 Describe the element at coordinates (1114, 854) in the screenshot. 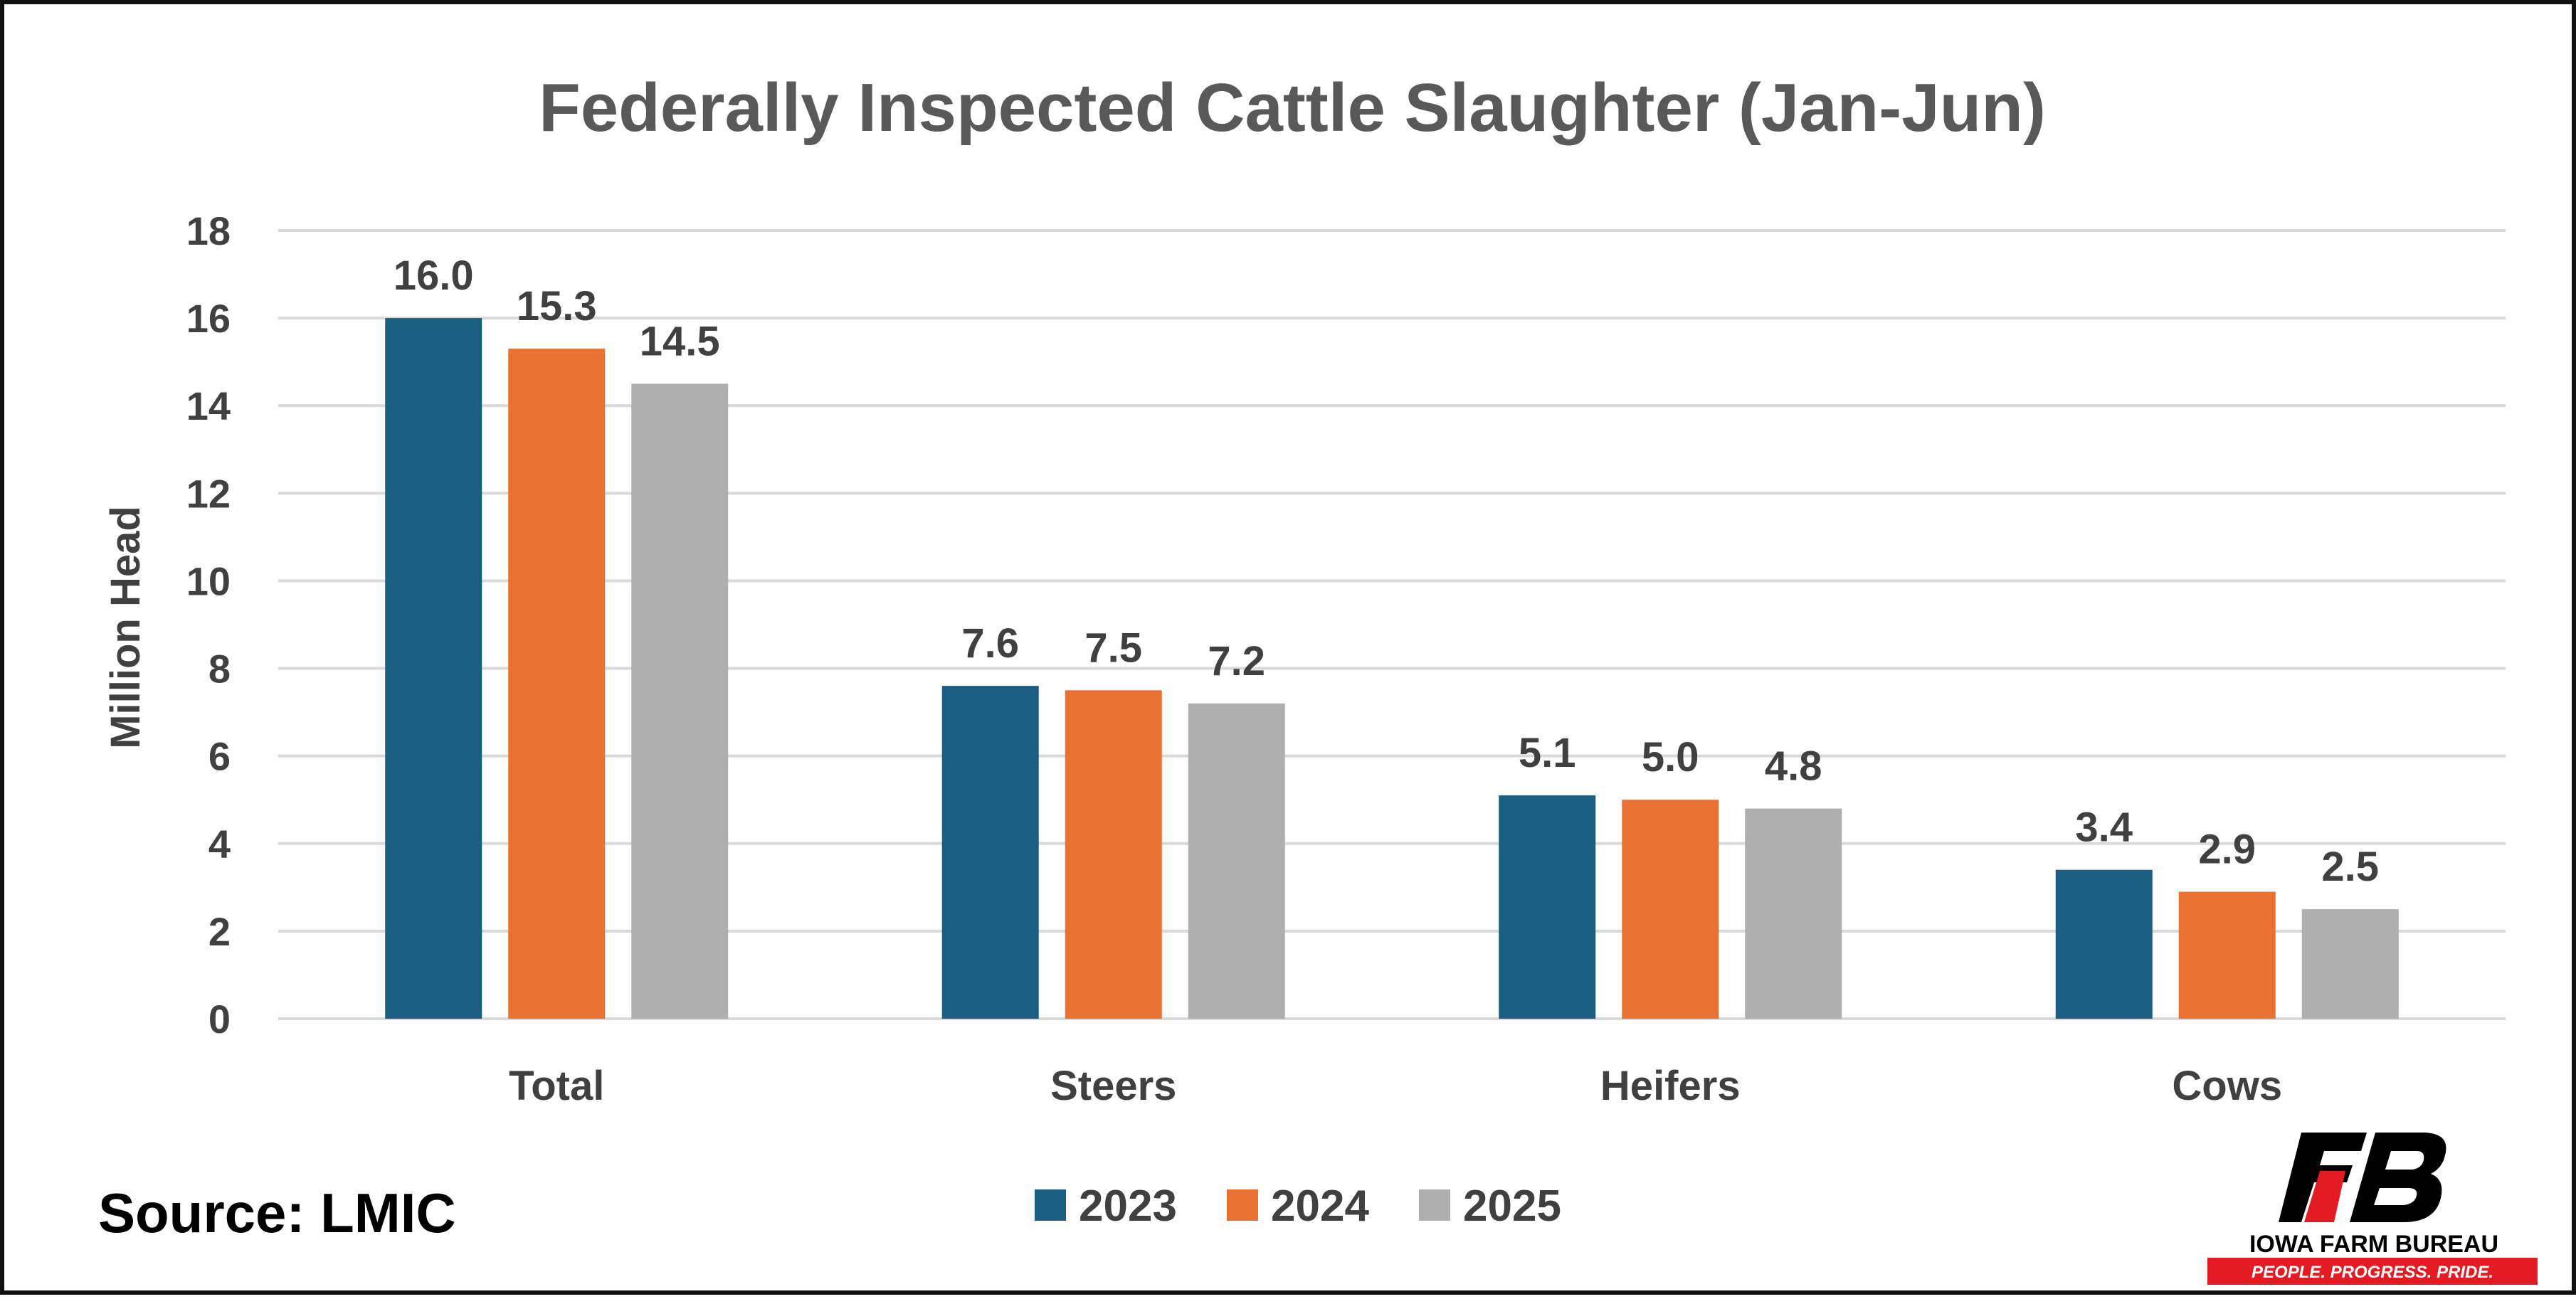

I see `bar-steers-2024` at that location.